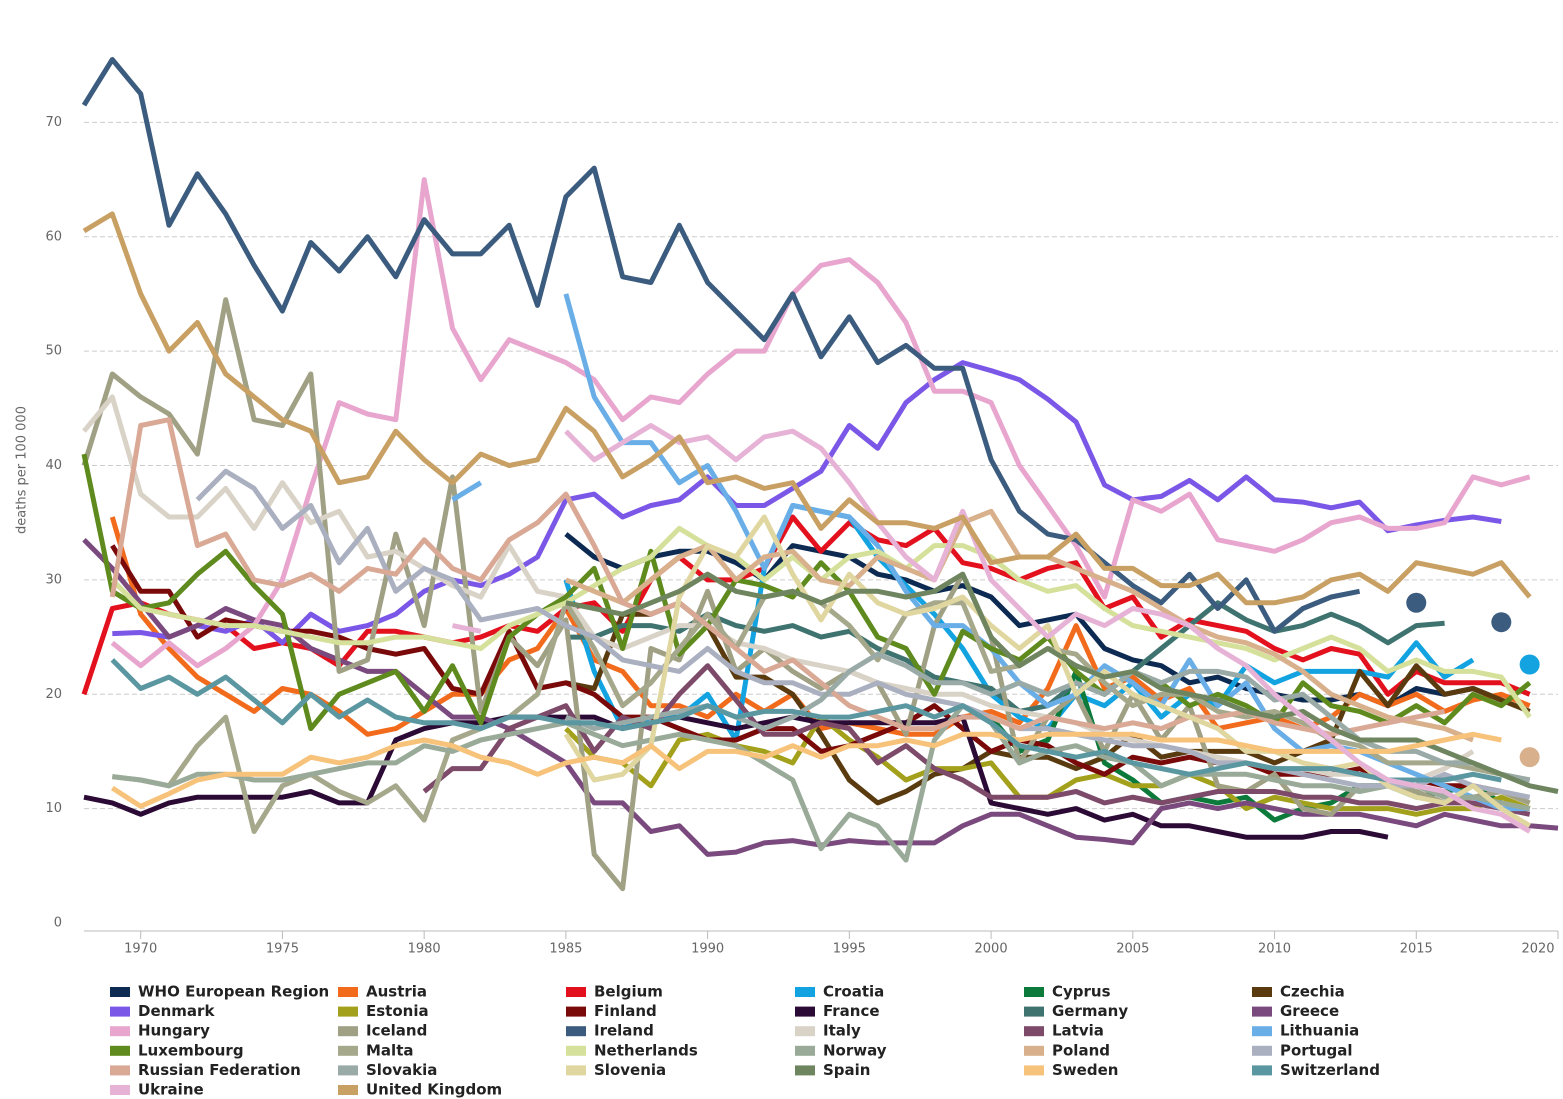 Image resolution: width=1563 pixels, height=1099 pixels. What do you see at coordinates (1090, 1011) in the screenshot?
I see `legend-label: Germany` at bounding box center [1090, 1011].